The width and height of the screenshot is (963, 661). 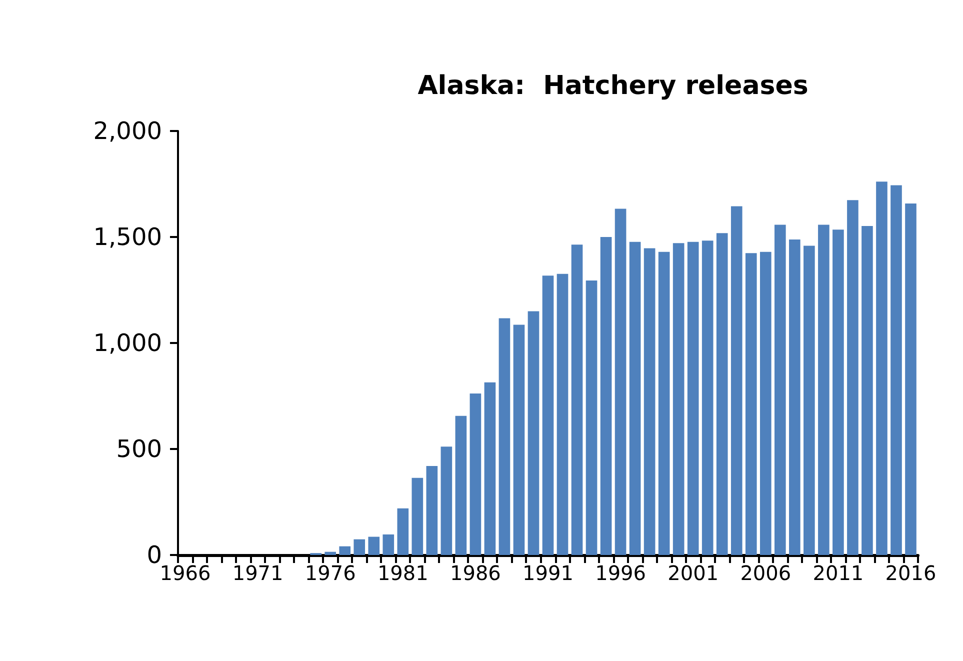 What do you see at coordinates (139, 449) in the screenshot?
I see `y-tick-label: 500` at bounding box center [139, 449].